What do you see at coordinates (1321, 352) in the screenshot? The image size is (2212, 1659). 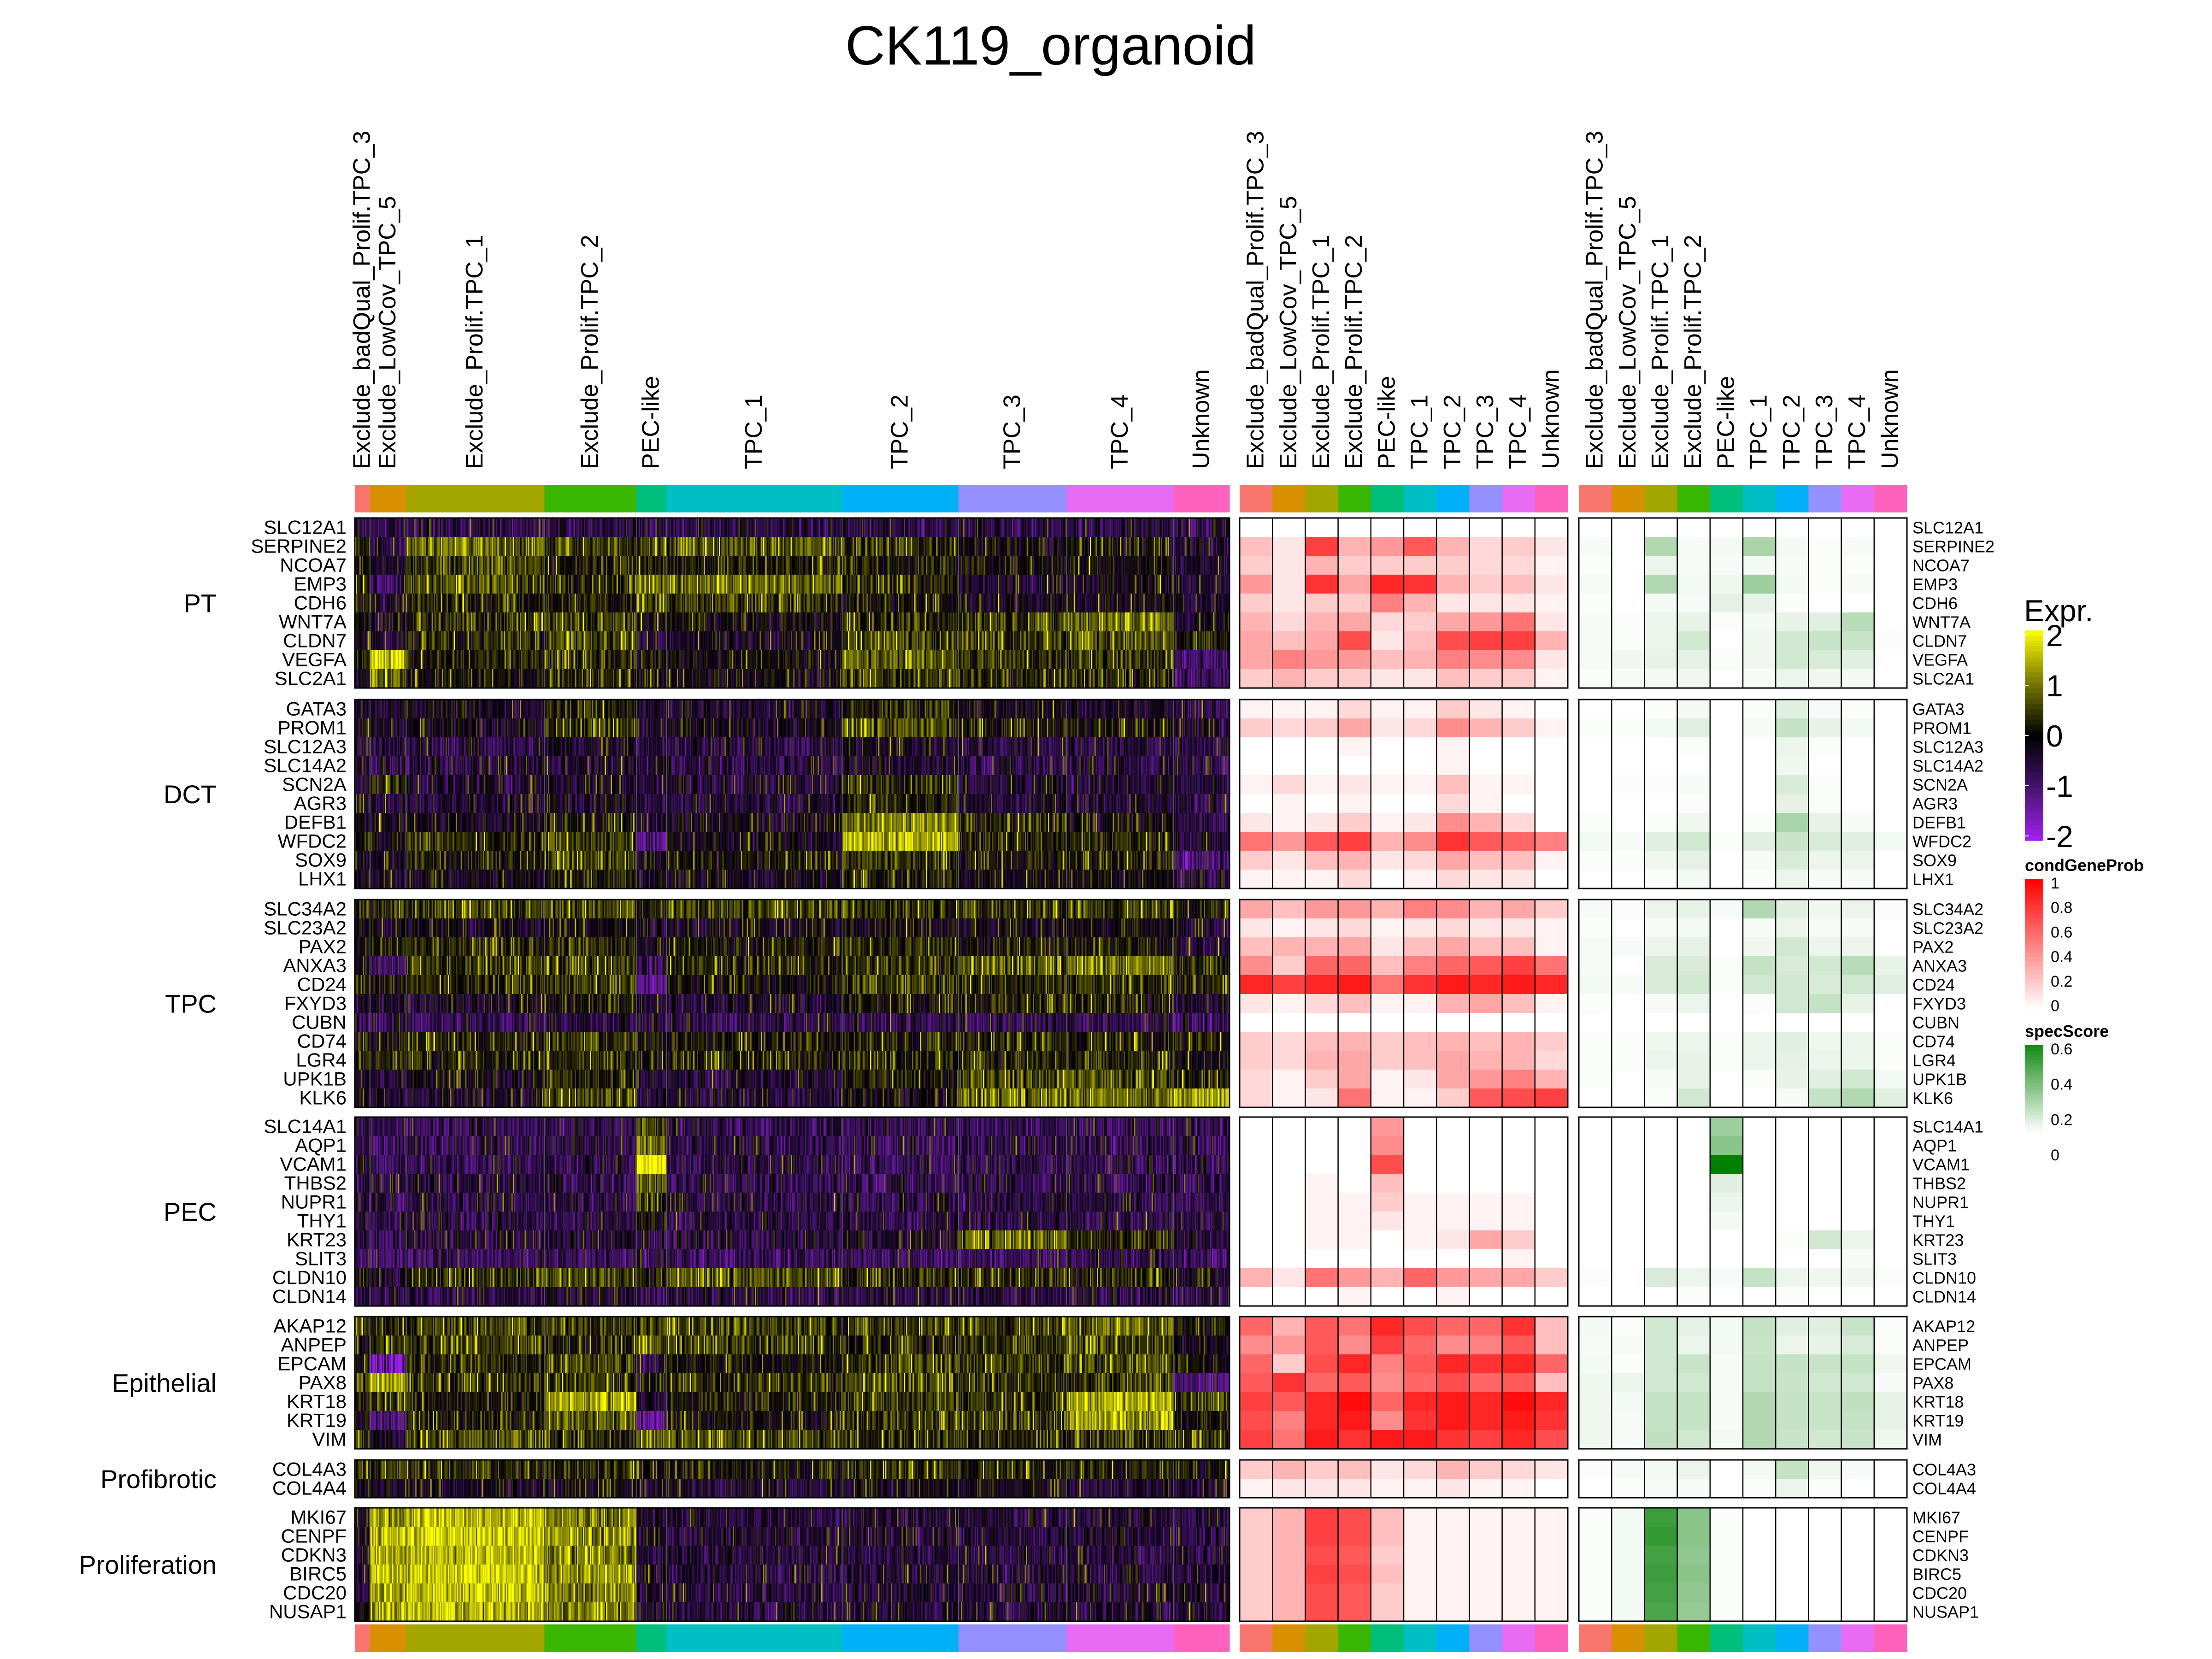 I see `condprob-column-label: Exclude_Prolif.TPC_1` at bounding box center [1321, 352].